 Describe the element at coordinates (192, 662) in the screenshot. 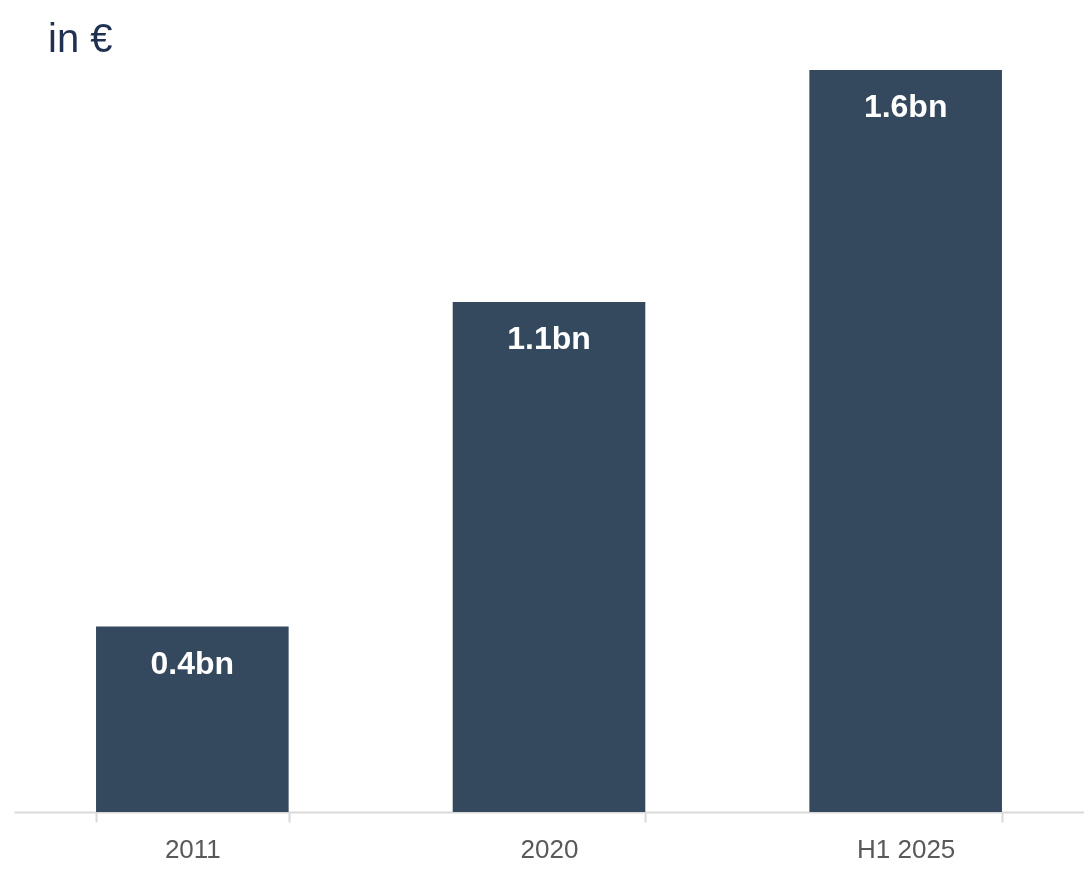

I see `data-label: 0.4bn` at that location.